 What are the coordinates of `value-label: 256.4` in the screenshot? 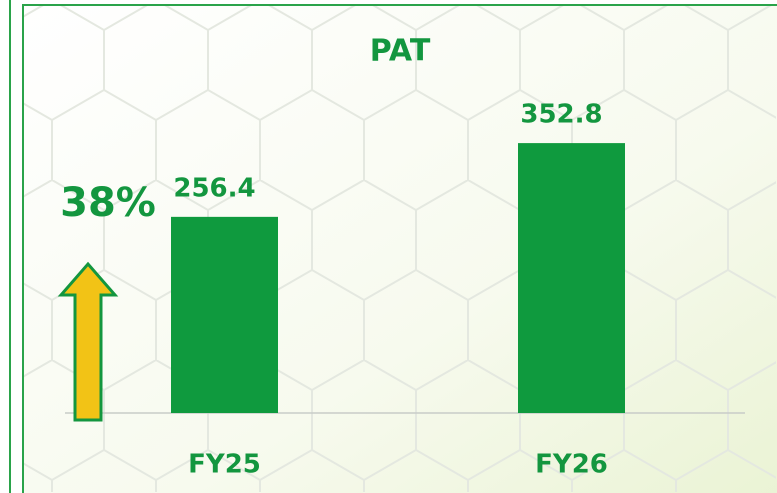 It's located at (214, 188).